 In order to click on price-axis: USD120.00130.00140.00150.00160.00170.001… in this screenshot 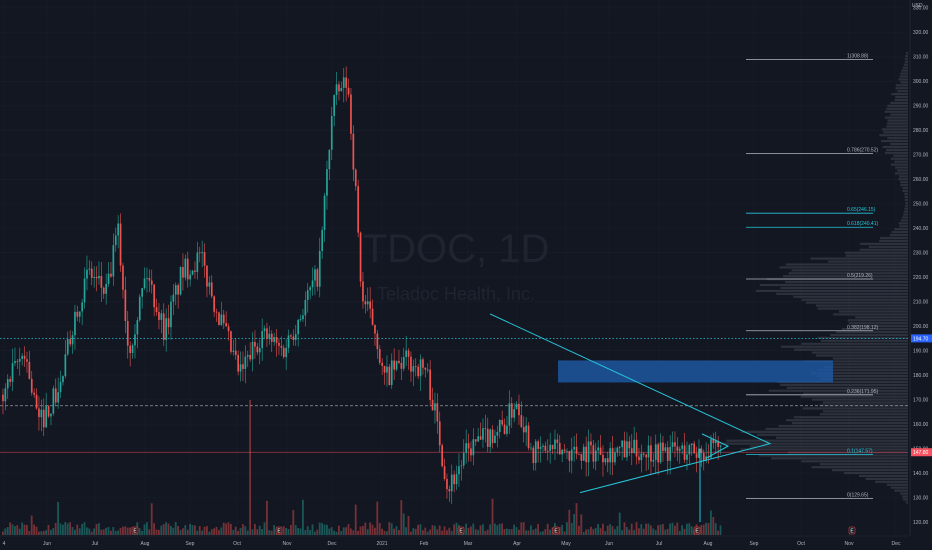, I will do `click(920, 275)`.